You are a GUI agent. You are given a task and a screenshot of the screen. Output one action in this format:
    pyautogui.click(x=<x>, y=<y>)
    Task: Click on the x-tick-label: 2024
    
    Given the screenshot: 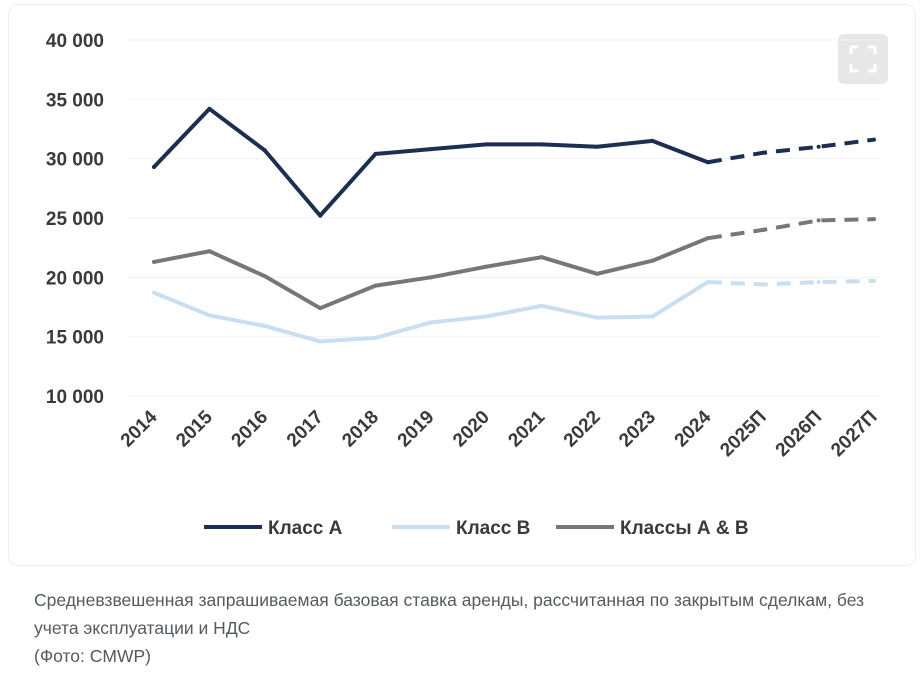 What is the action you would take?
    pyautogui.click(x=693, y=428)
    